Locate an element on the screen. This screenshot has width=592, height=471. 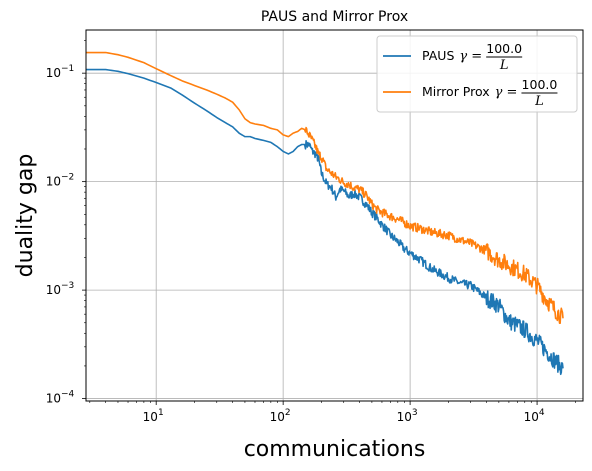
x-tick-label: 10³ is located at coordinates (407, 416).